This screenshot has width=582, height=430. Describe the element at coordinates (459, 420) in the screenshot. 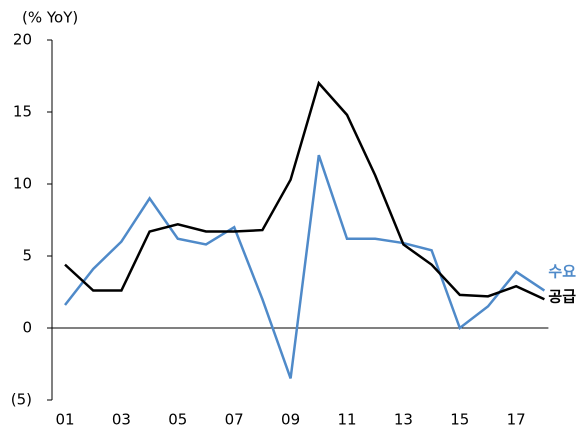

I see `x-tick-label: 15` at that location.